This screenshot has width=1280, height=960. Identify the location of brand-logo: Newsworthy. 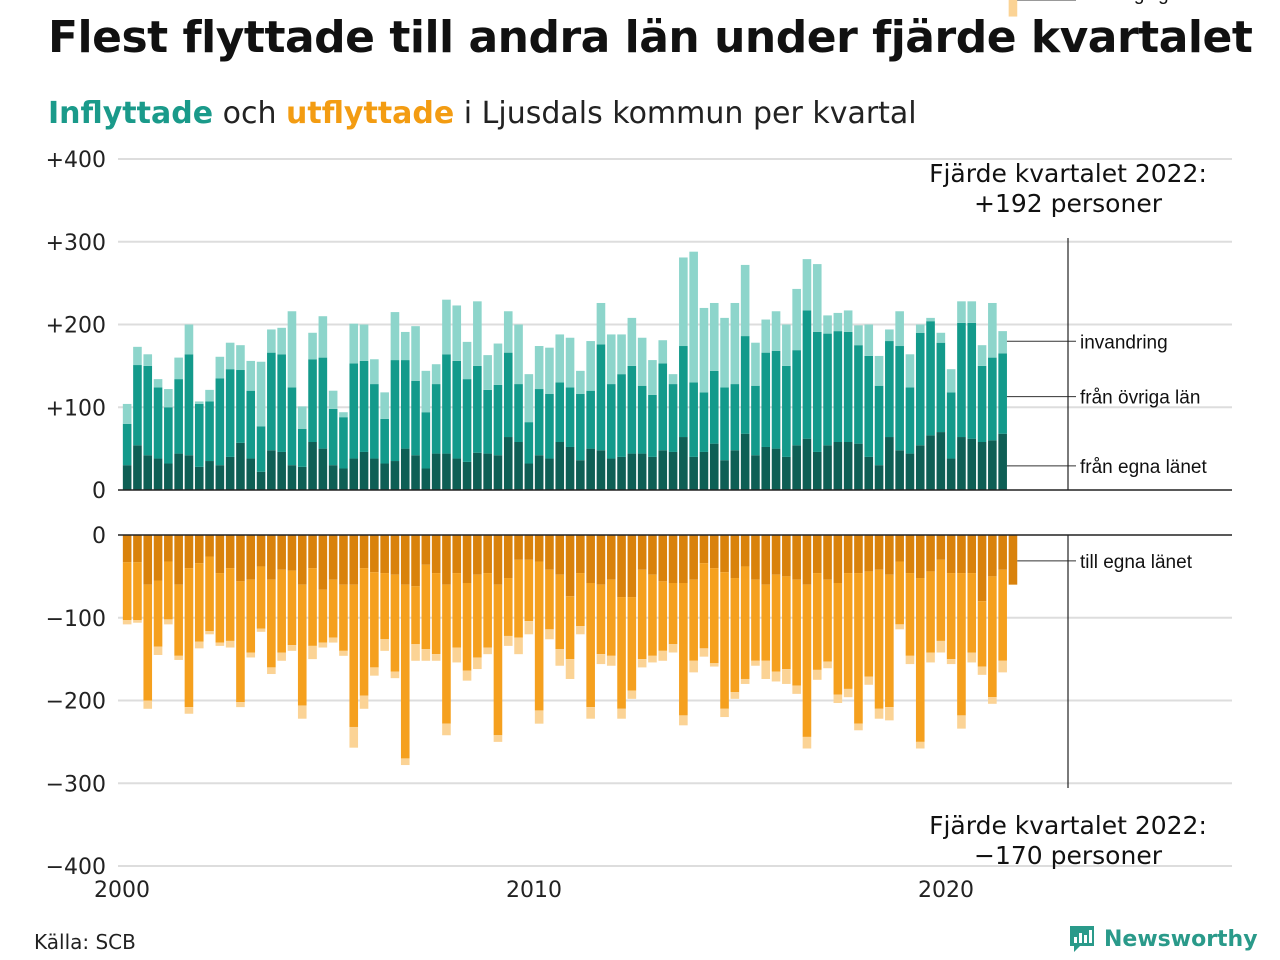
(1163, 939).